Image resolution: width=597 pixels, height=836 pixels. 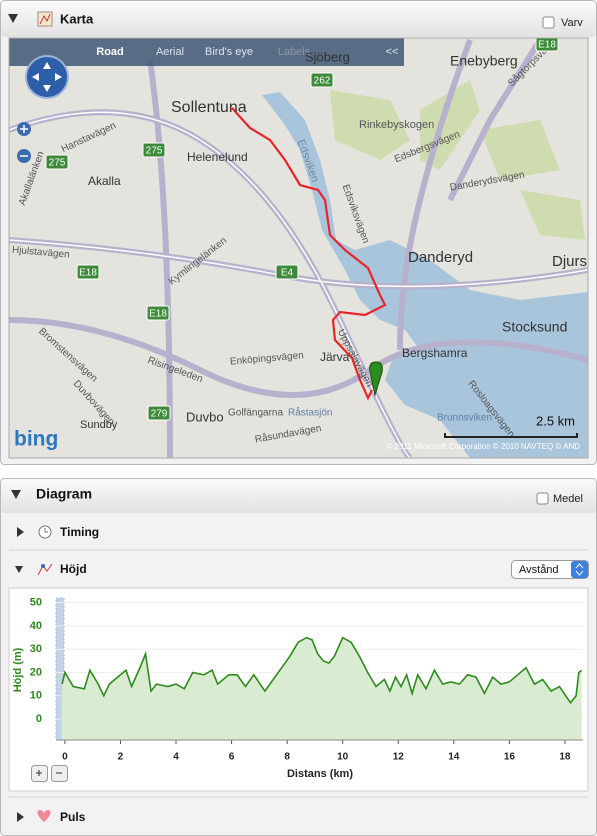 I want to click on map-mode: <<, so click(x=392, y=52).